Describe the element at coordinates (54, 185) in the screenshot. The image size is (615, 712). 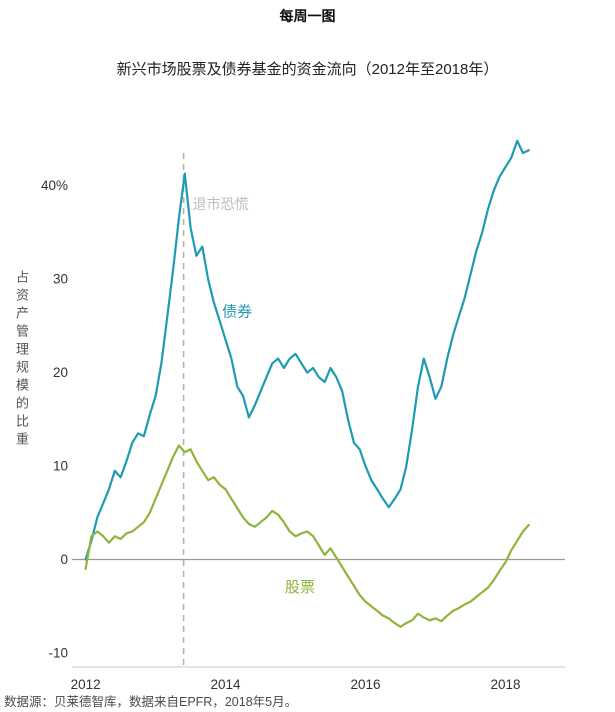
I see `y-tick-label: 40%` at that location.